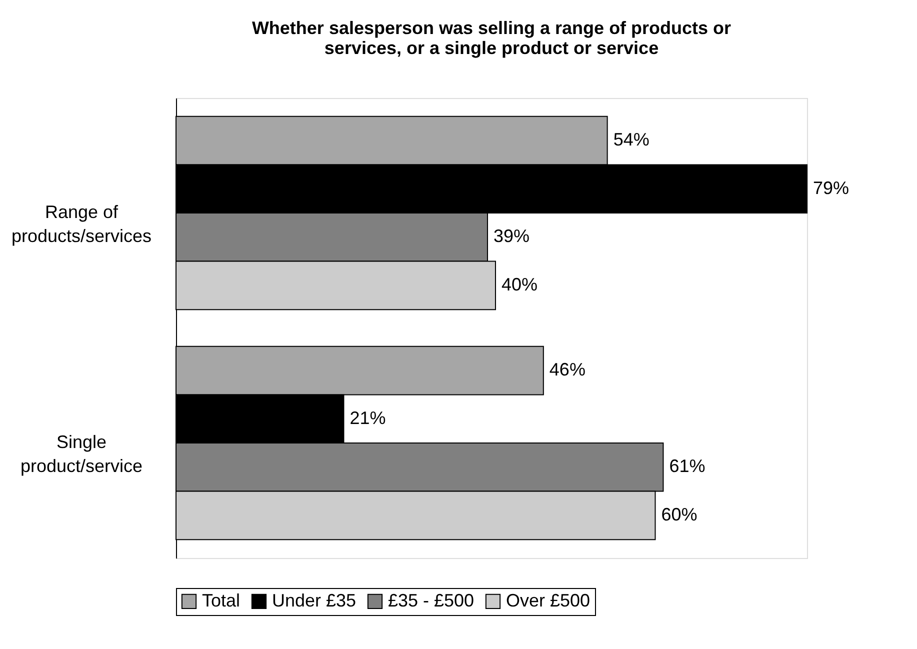 The height and width of the screenshot is (649, 917). What do you see at coordinates (368, 418) in the screenshot?
I see `data-label: 21%` at bounding box center [368, 418].